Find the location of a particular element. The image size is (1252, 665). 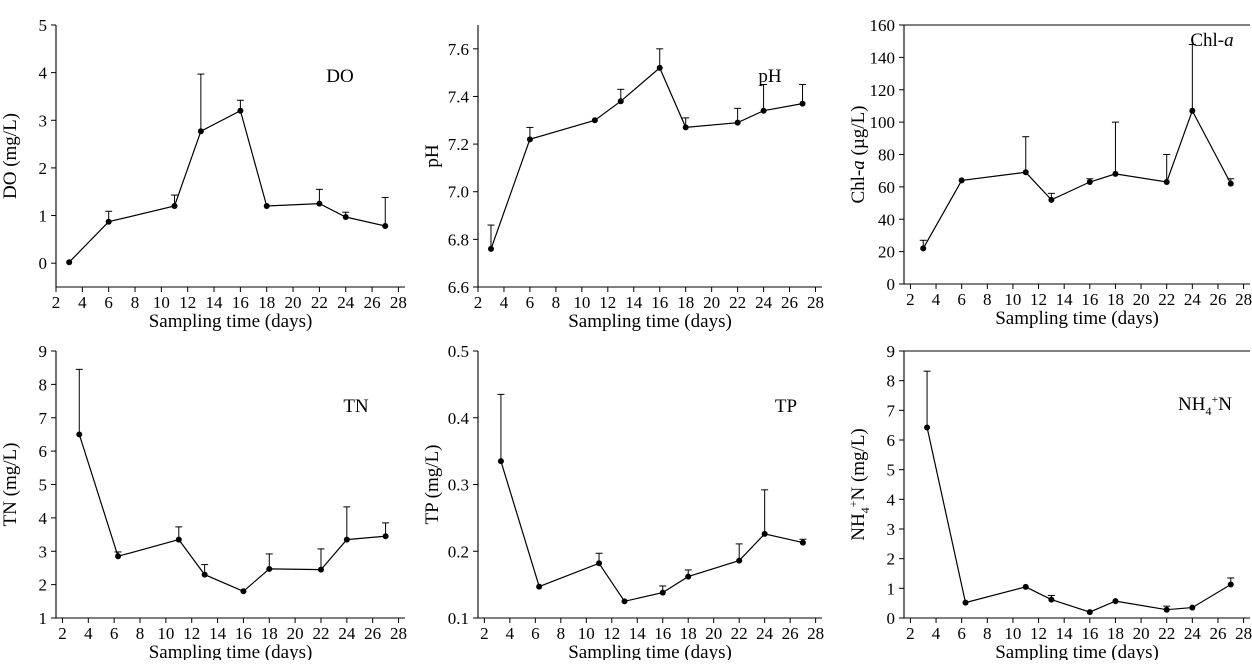

y-tick-label: 0.3 is located at coordinates (458, 485).